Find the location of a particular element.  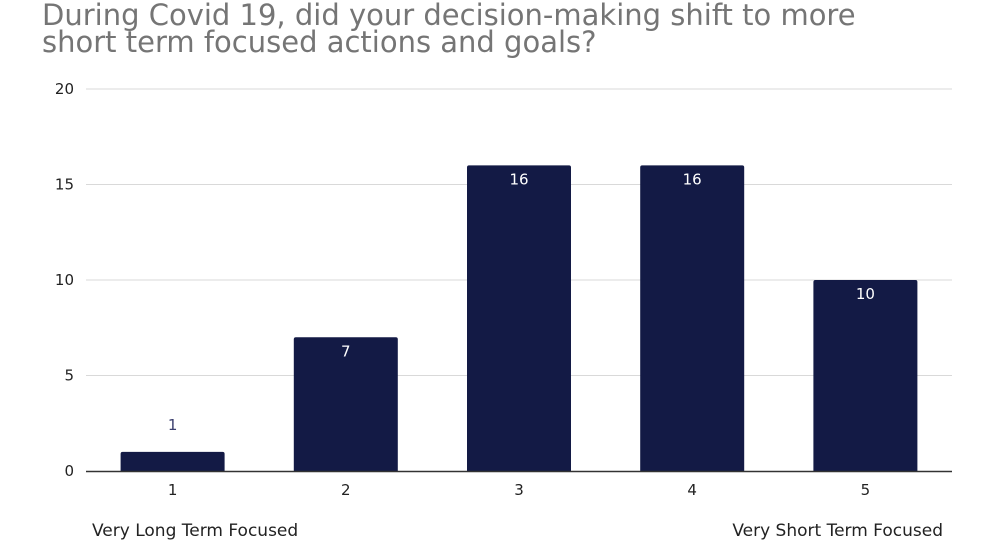

data-label-2: 7 is located at coordinates (346, 351).